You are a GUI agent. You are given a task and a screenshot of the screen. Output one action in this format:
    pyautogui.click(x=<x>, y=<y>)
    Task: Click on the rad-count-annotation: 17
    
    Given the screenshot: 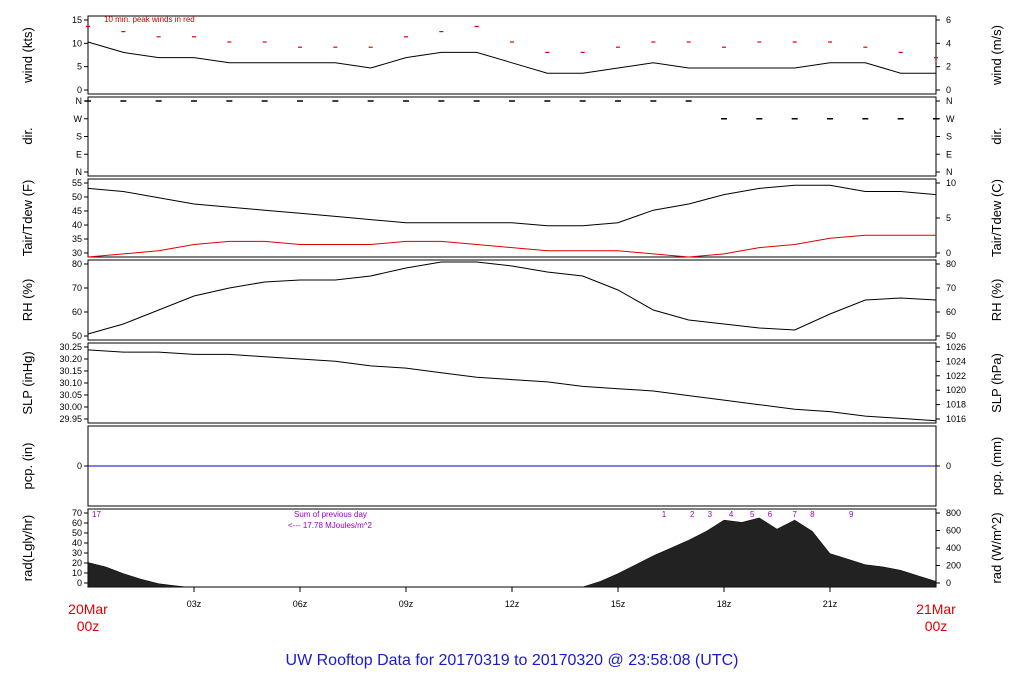 What is the action you would take?
    pyautogui.click(x=96, y=514)
    